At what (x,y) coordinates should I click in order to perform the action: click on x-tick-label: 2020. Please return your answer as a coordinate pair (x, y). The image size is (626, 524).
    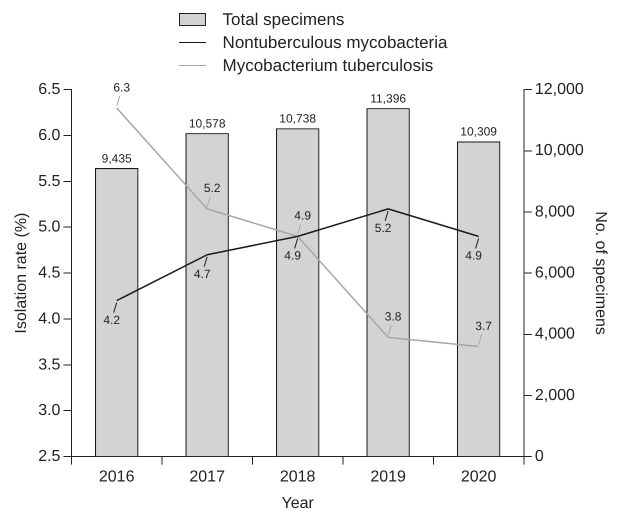
    Looking at the image, I should click on (478, 477).